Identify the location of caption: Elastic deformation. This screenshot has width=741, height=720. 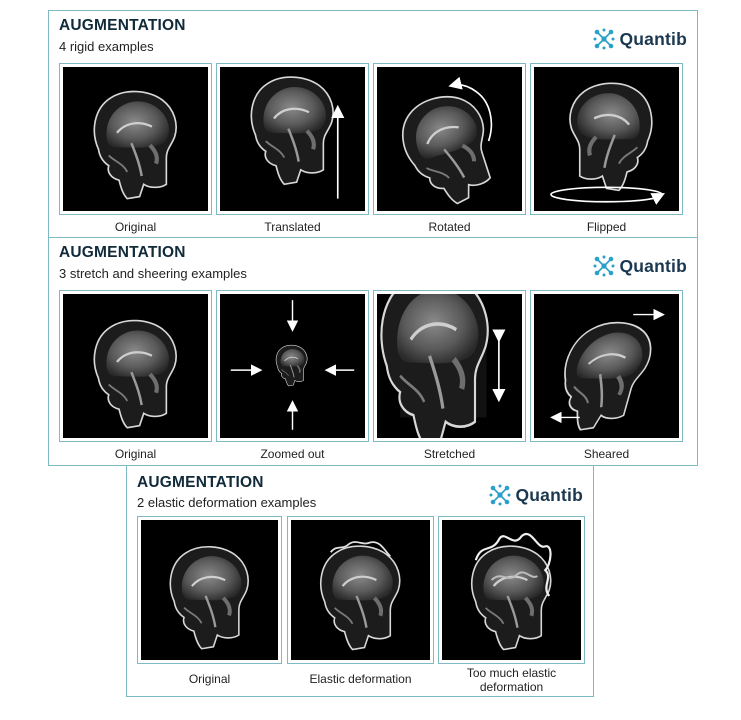
(360, 679).